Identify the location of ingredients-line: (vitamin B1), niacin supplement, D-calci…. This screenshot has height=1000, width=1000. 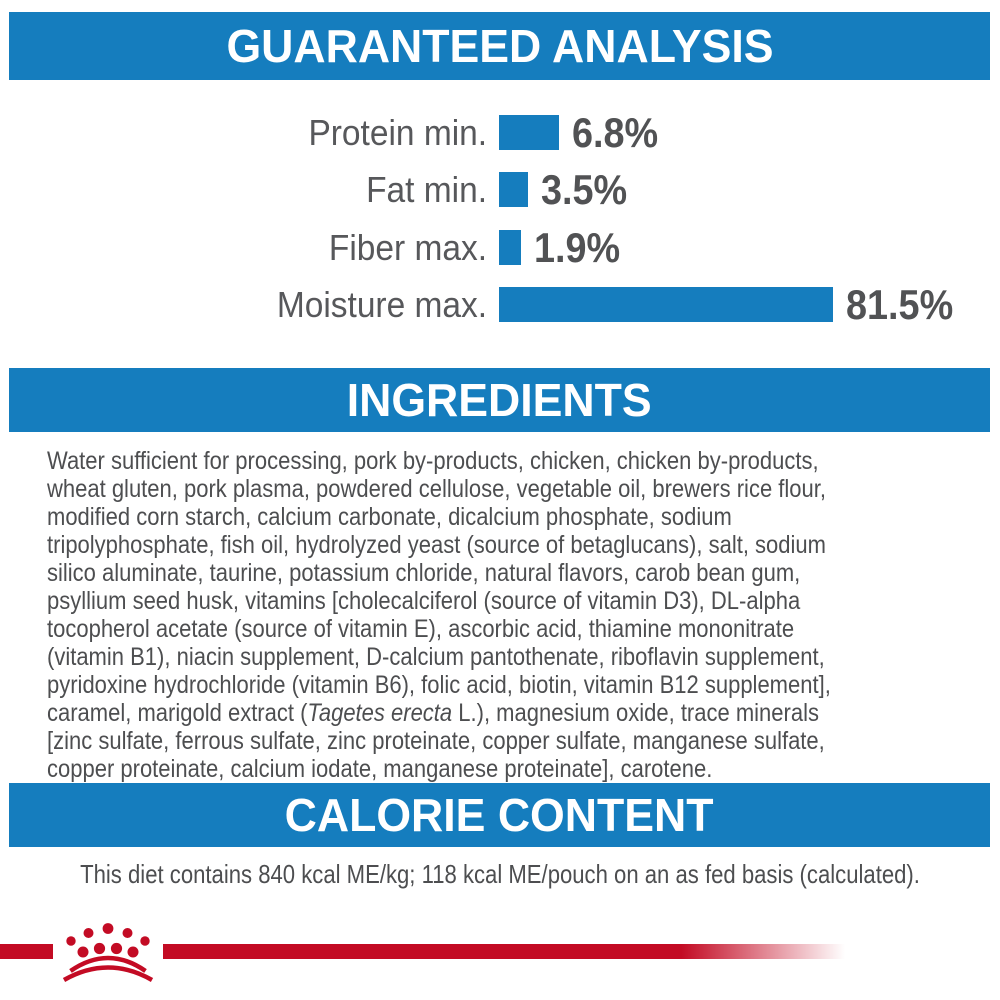
(436, 657).